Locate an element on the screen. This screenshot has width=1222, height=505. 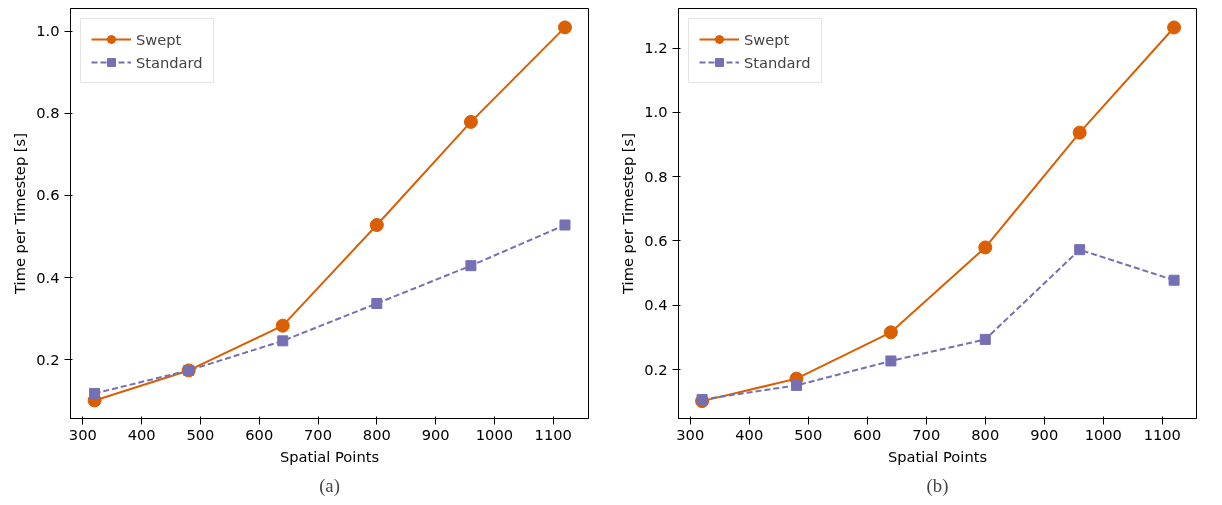
text: (b) is located at coordinates (937, 485).